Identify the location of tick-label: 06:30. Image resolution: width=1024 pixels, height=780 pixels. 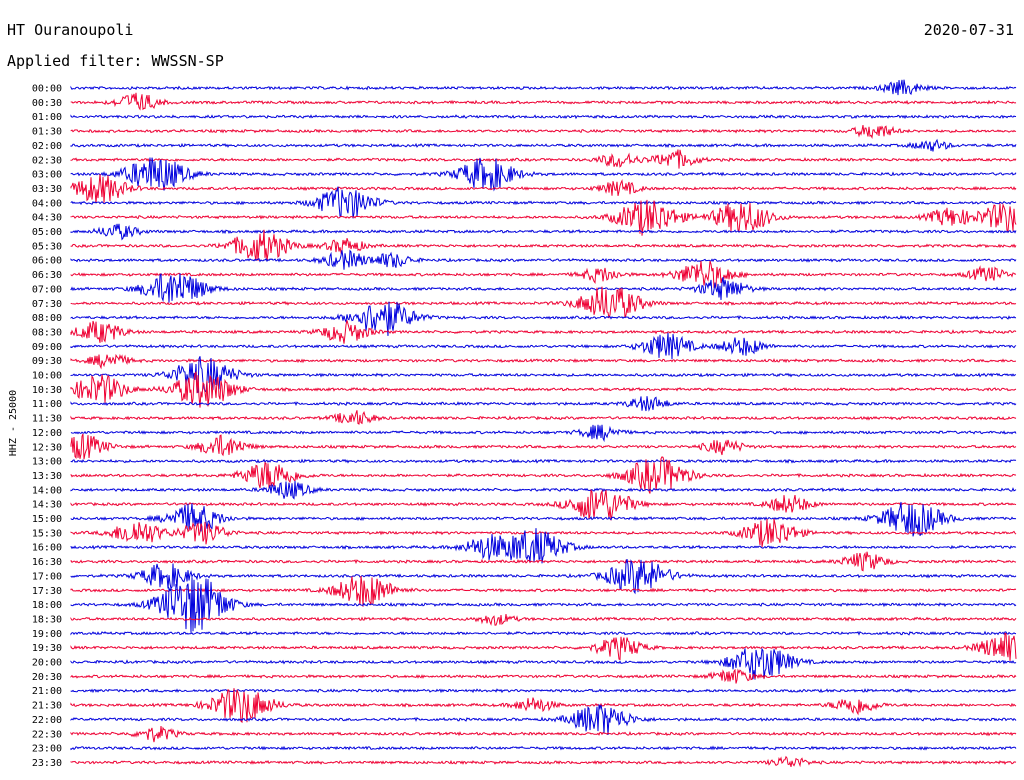
(47, 275).